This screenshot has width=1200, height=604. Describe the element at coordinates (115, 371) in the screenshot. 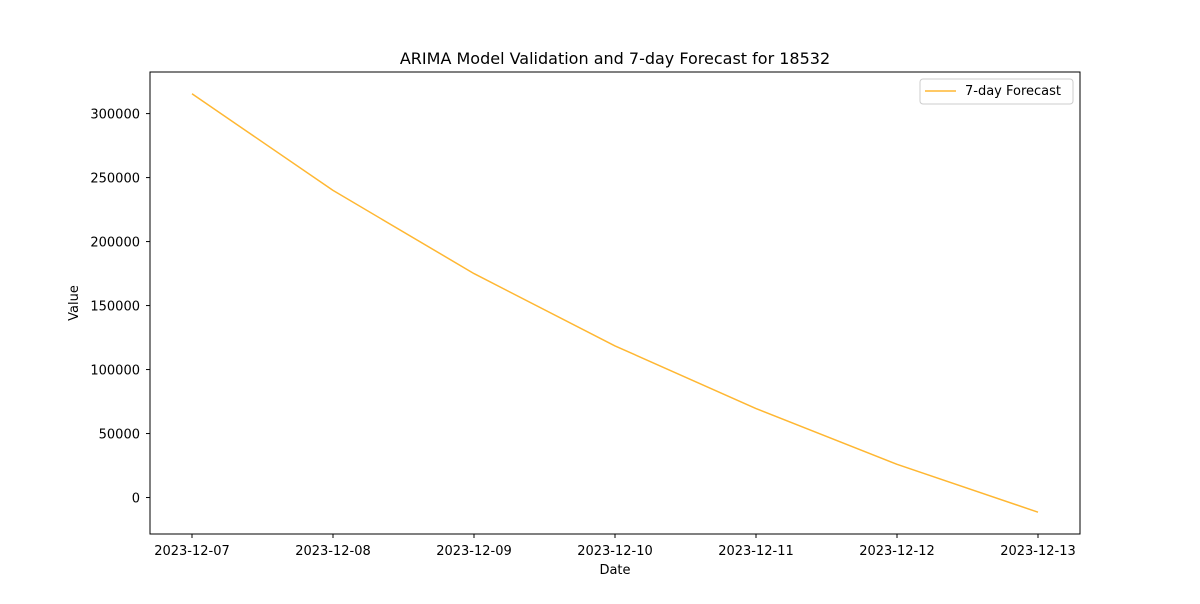

I see `y-tick-label: 100000` at that location.